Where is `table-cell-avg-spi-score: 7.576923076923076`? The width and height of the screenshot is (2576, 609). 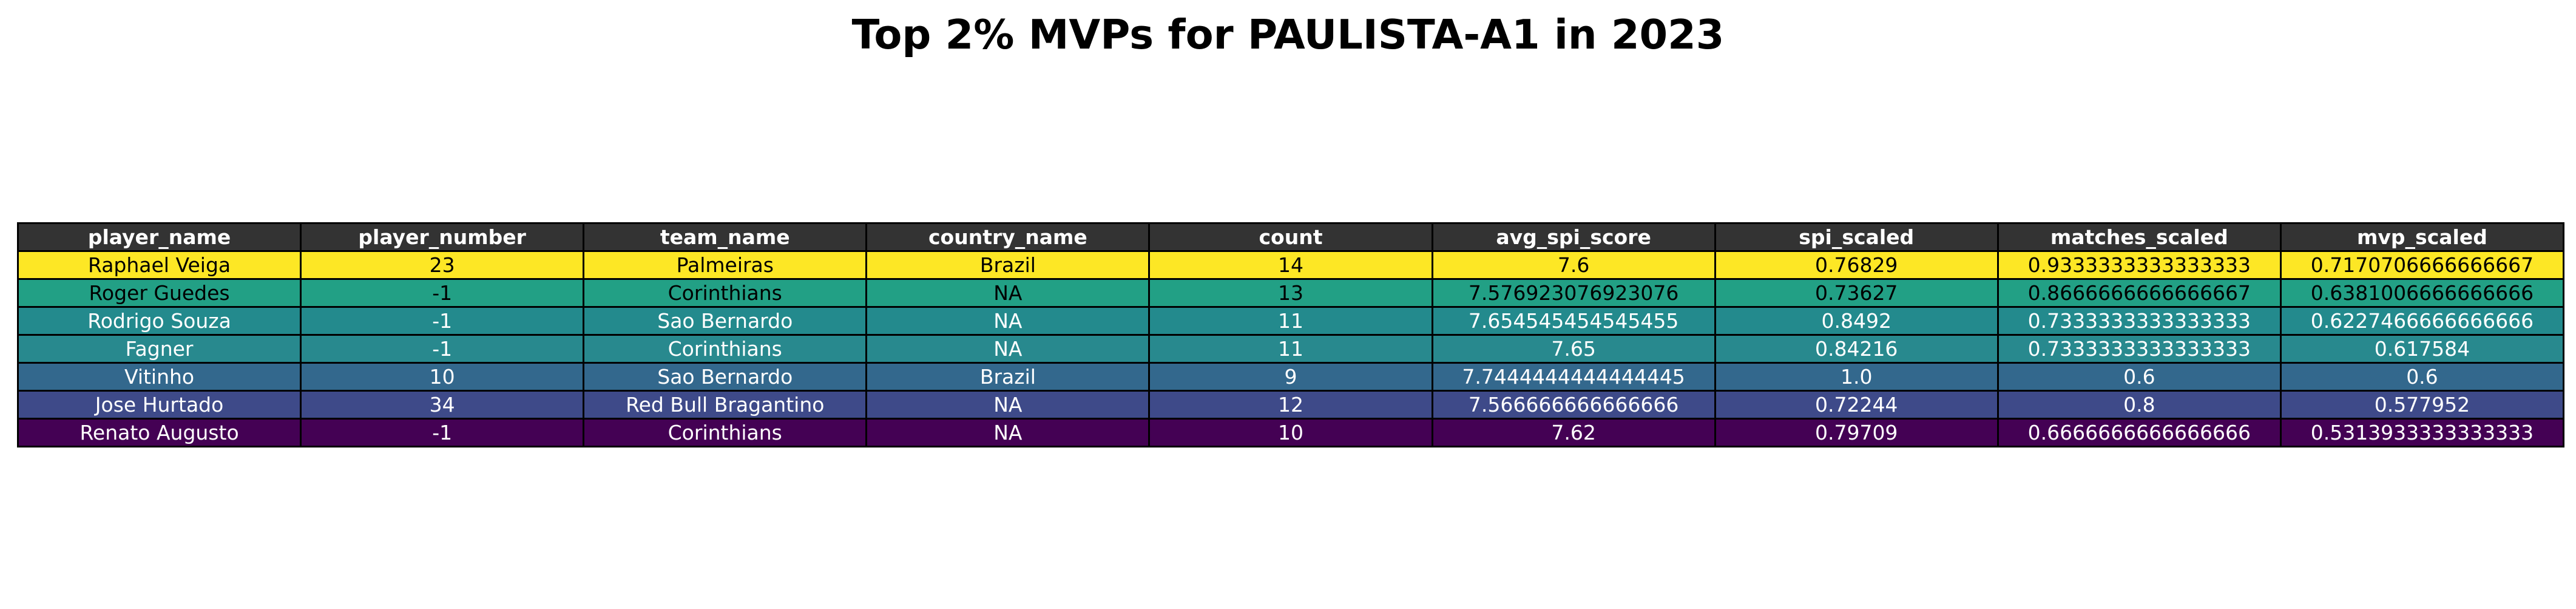 table-cell-avg-spi-score: 7.576923076923076 is located at coordinates (1573, 293).